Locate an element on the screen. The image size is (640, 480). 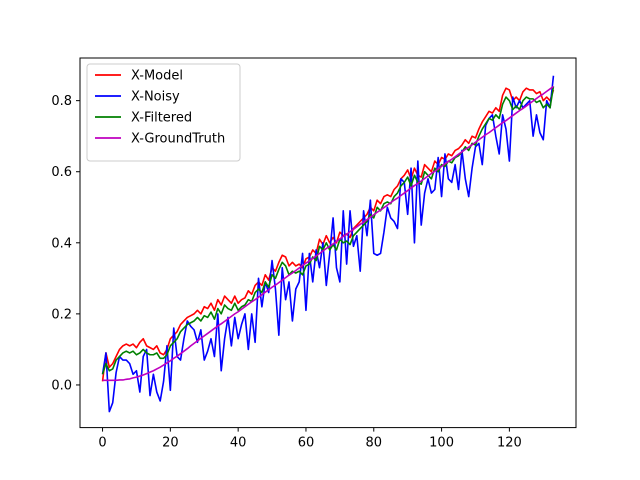
y-axis: 0.0 0.2 0.4 0.6 0.8 is located at coordinates (65, 243).